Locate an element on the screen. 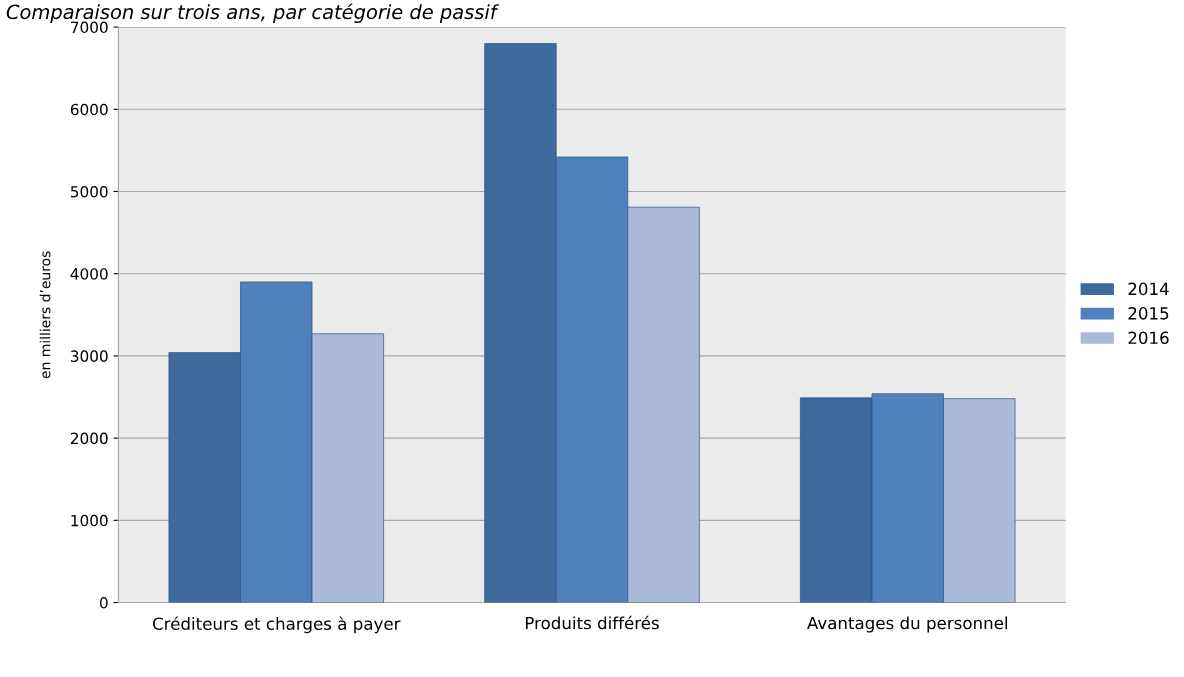  y-tick-label: 4000 is located at coordinates (89, 274).